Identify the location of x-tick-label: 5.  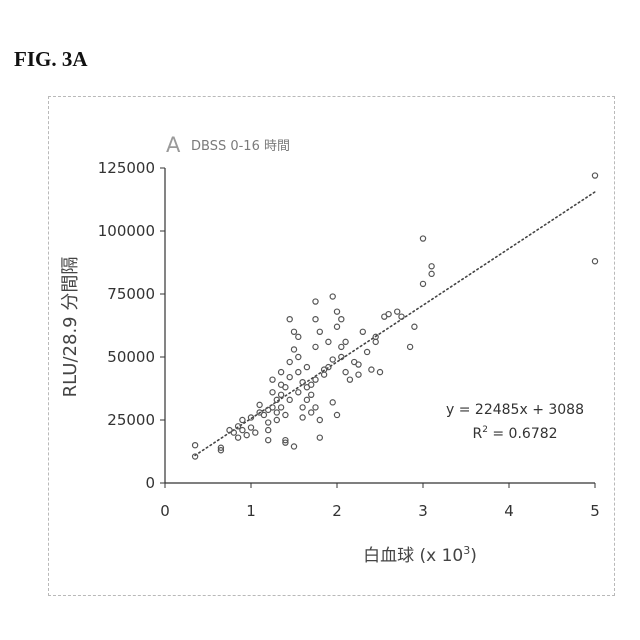
(595, 511).